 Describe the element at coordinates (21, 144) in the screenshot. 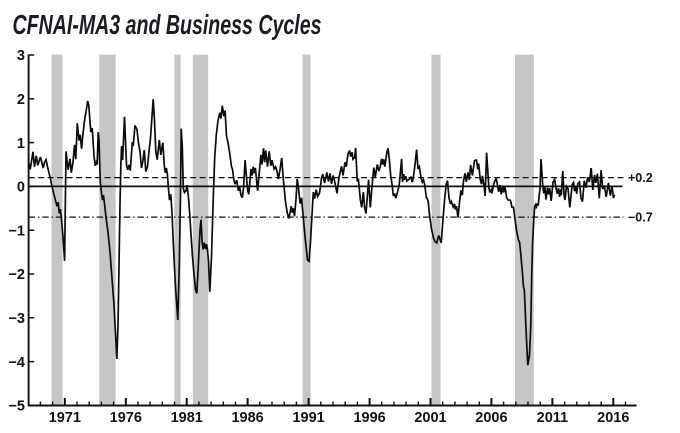

I see `svg-text: 1` at that location.